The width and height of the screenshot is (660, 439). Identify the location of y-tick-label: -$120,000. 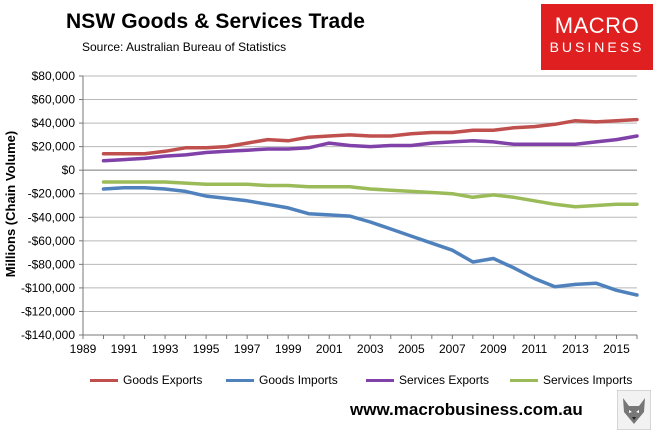
(48, 311).